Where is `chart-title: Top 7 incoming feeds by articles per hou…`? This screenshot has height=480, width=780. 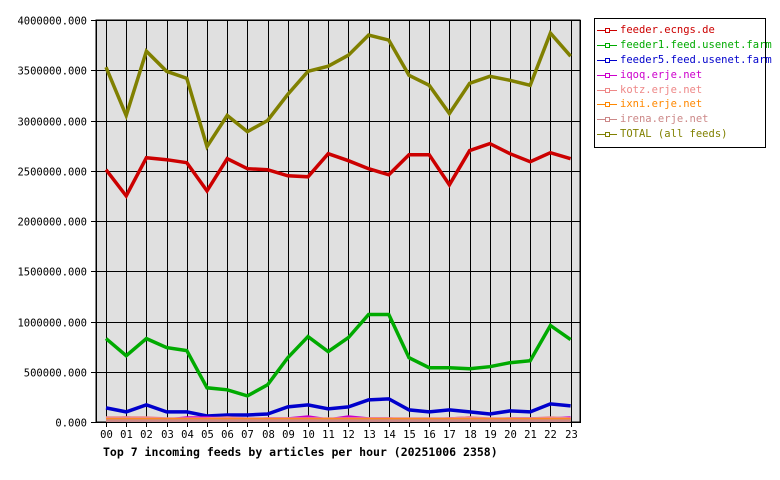 chart-title: Top 7 incoming feeds by articles per hou… is located at coordinates (300, 452).